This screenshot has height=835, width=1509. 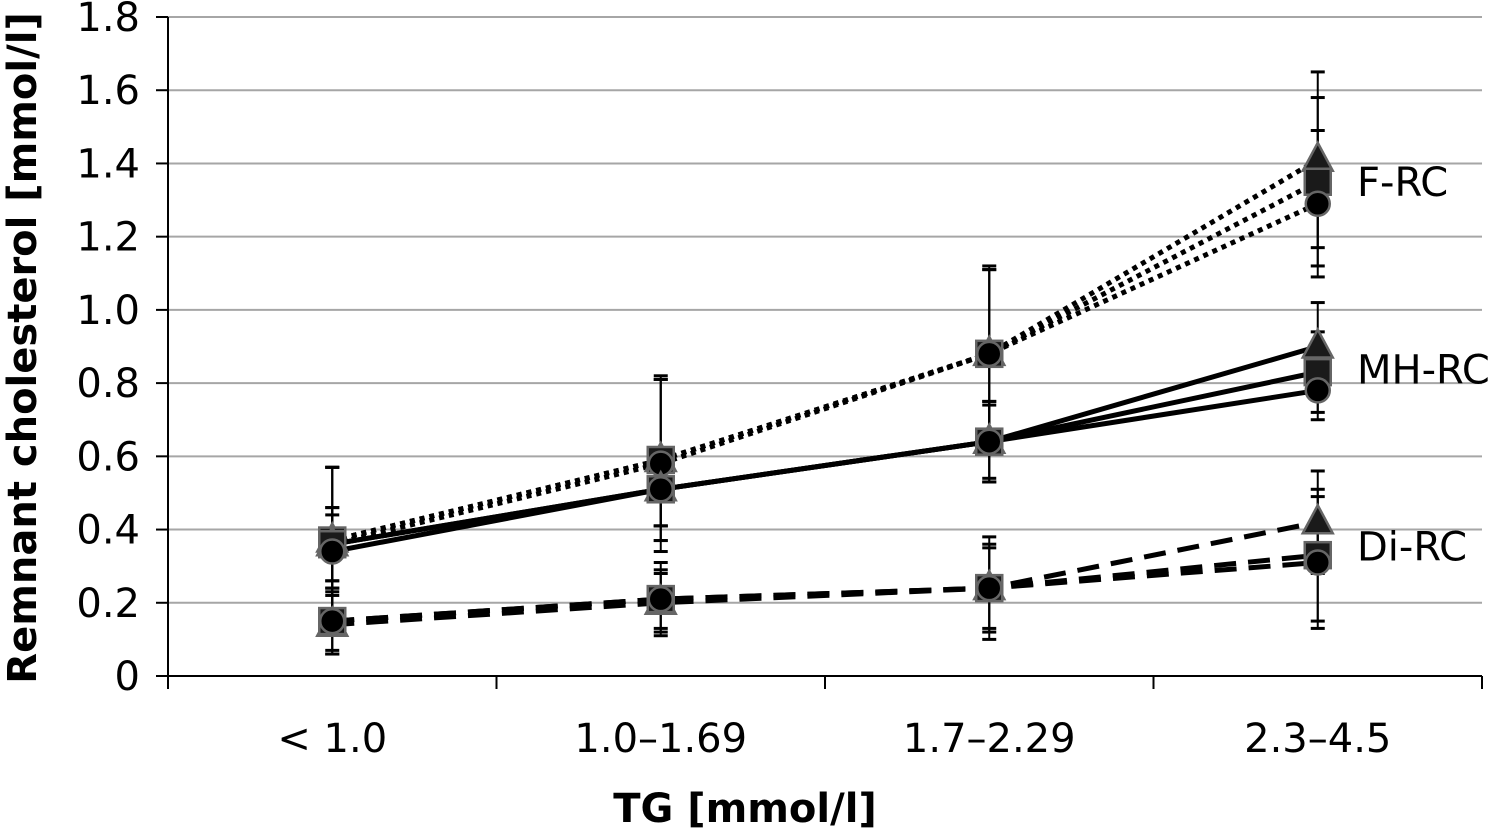 I want to click on y-tick-label: 1.8, so click(x=108, y=20).